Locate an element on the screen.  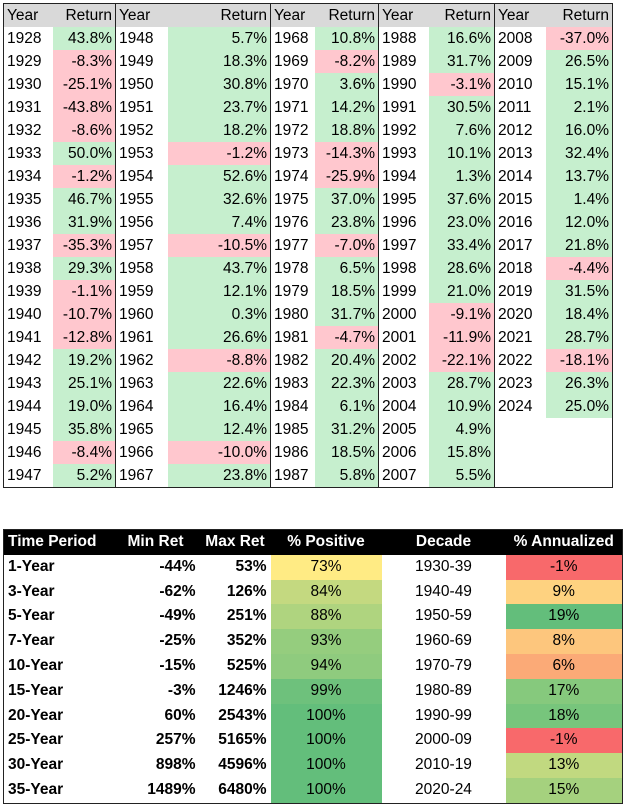
return-cell: 28.6% is located at coordinates (461, 268).